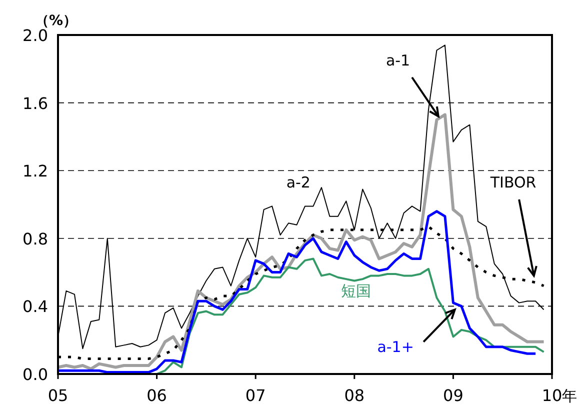  I want to click on x-tick-label: 05, so click(58, 395).